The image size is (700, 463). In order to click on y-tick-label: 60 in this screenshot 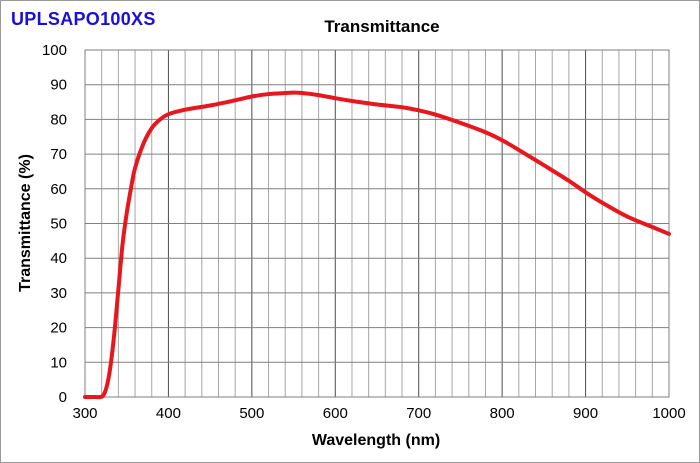, I will do `click(58, 189)`.